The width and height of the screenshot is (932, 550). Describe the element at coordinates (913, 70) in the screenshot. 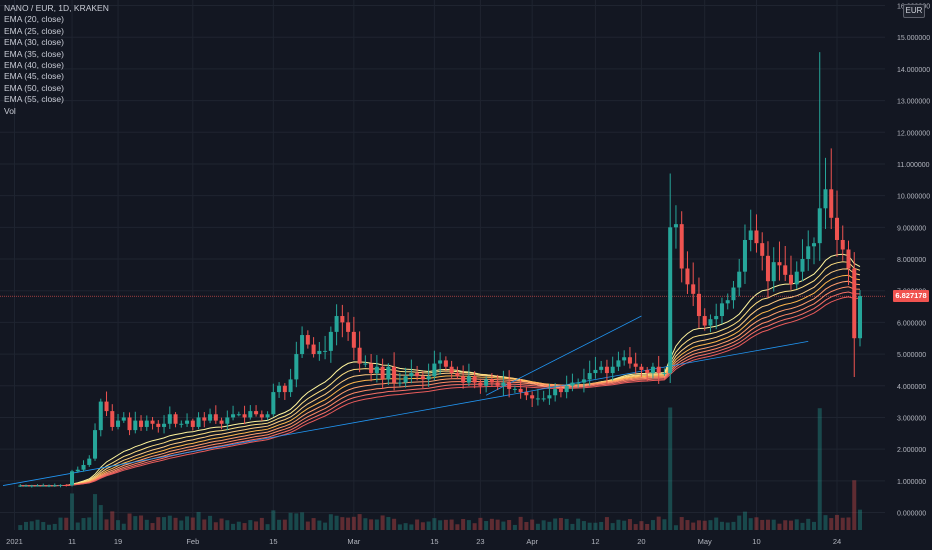

I see `y-tick-label: 14.000000` at that location.